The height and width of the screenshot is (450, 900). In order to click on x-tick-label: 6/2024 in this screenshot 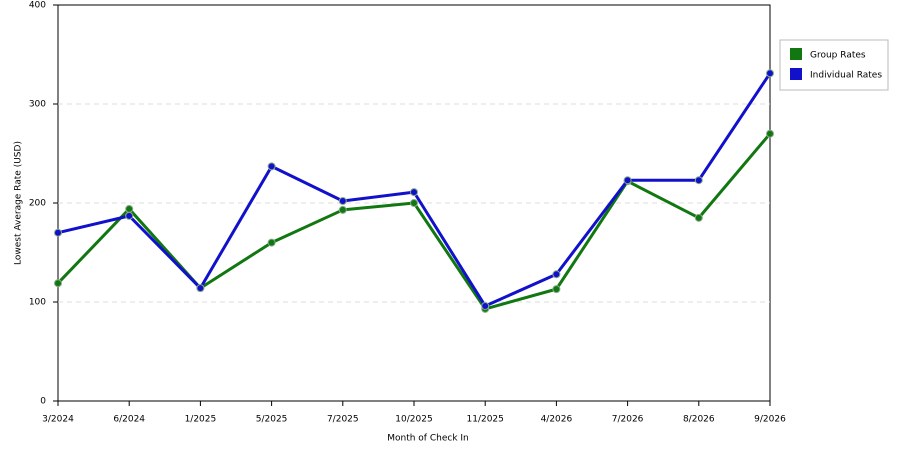, I will do `click(129, 420)`.